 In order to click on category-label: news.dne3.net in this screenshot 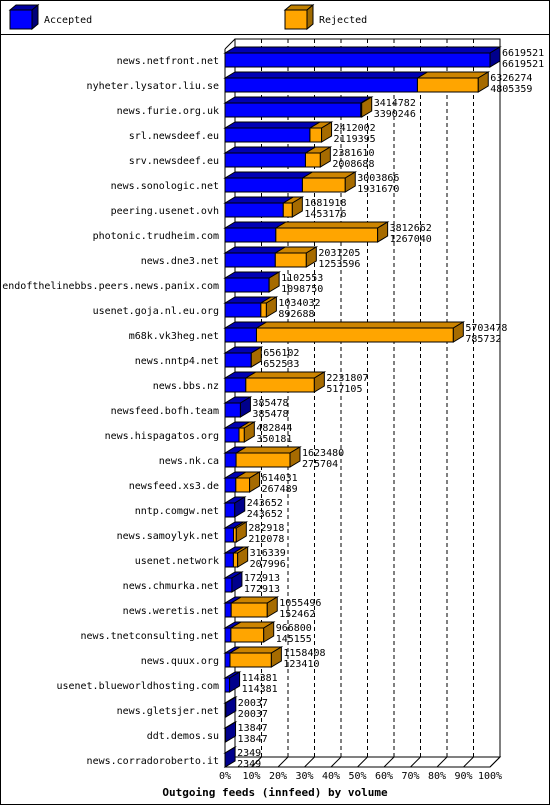, I will do `click(180, 261)`.